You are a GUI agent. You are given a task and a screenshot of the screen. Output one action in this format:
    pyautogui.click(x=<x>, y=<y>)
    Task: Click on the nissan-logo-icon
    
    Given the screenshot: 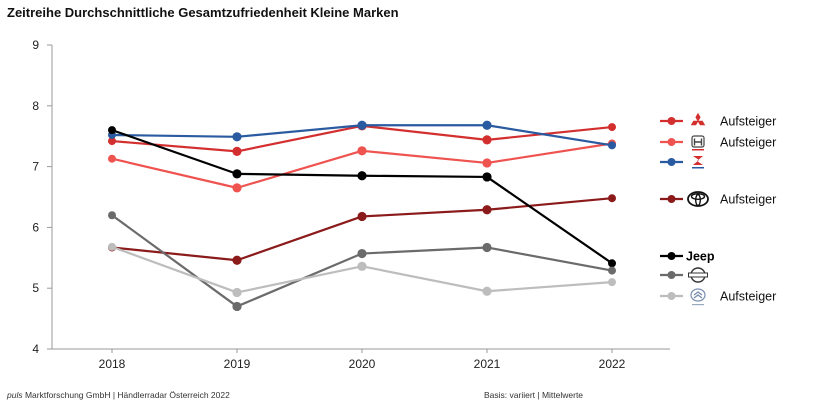 What is the action you would take?
    pyautogui.click(x=698, y=275)
    